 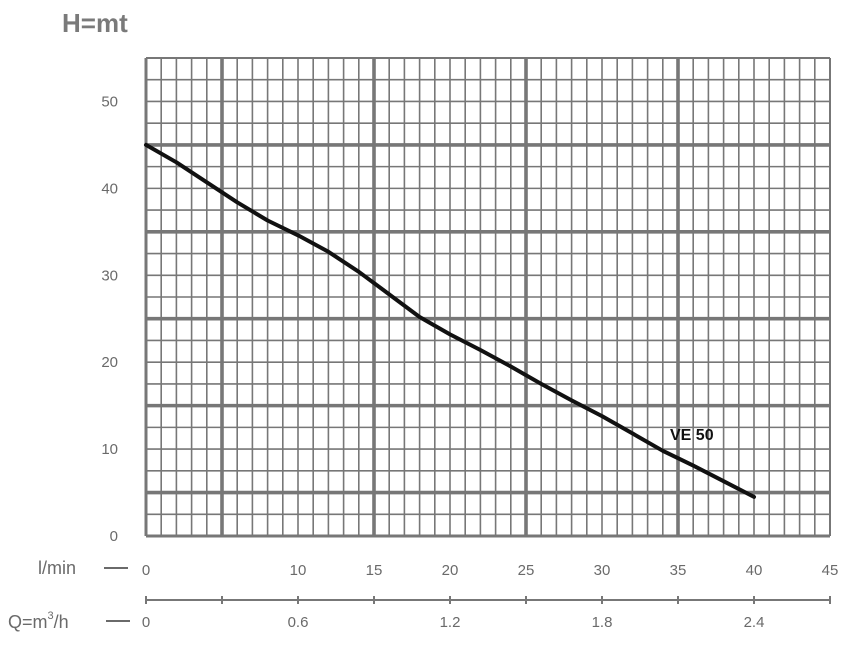 I want to click on y-tick-label: 10, so click(x=109, y=449).